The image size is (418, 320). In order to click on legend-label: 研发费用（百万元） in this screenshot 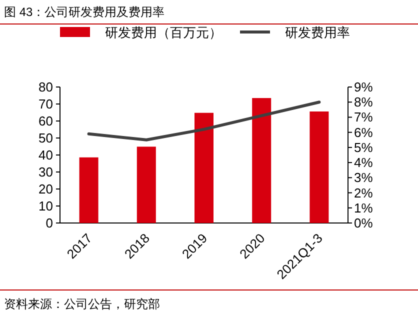, I will do `click(163, 32)`.